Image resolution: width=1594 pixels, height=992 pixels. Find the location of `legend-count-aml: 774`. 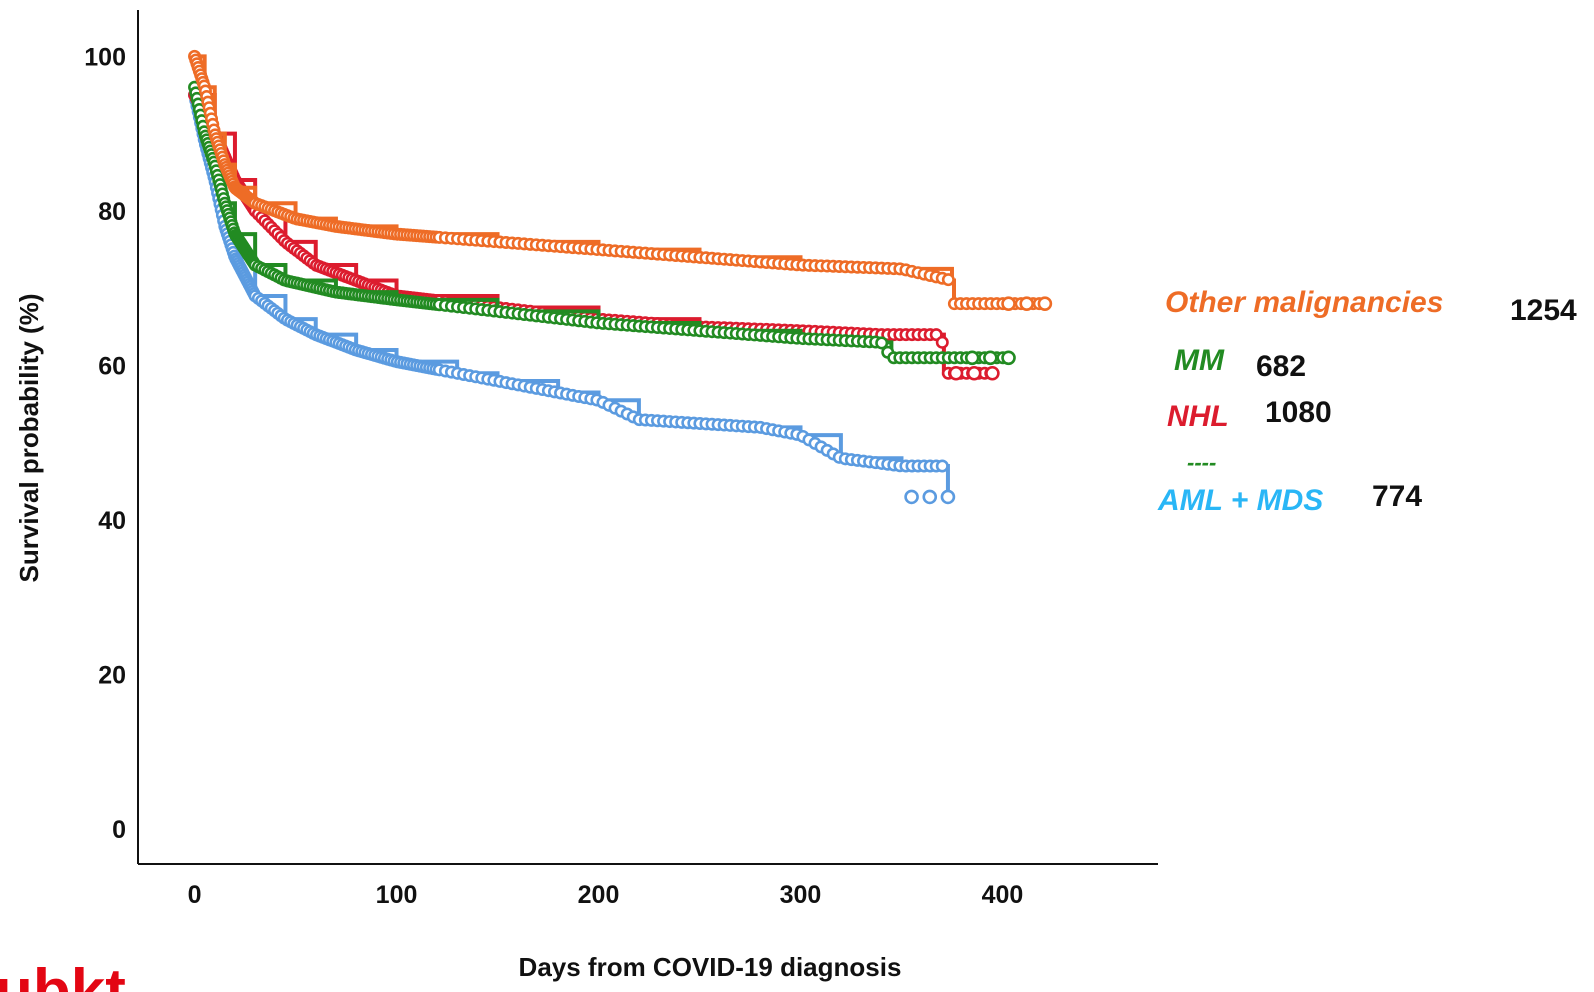

legend-count-aml: 774 is located at coordinates (1397, 496).